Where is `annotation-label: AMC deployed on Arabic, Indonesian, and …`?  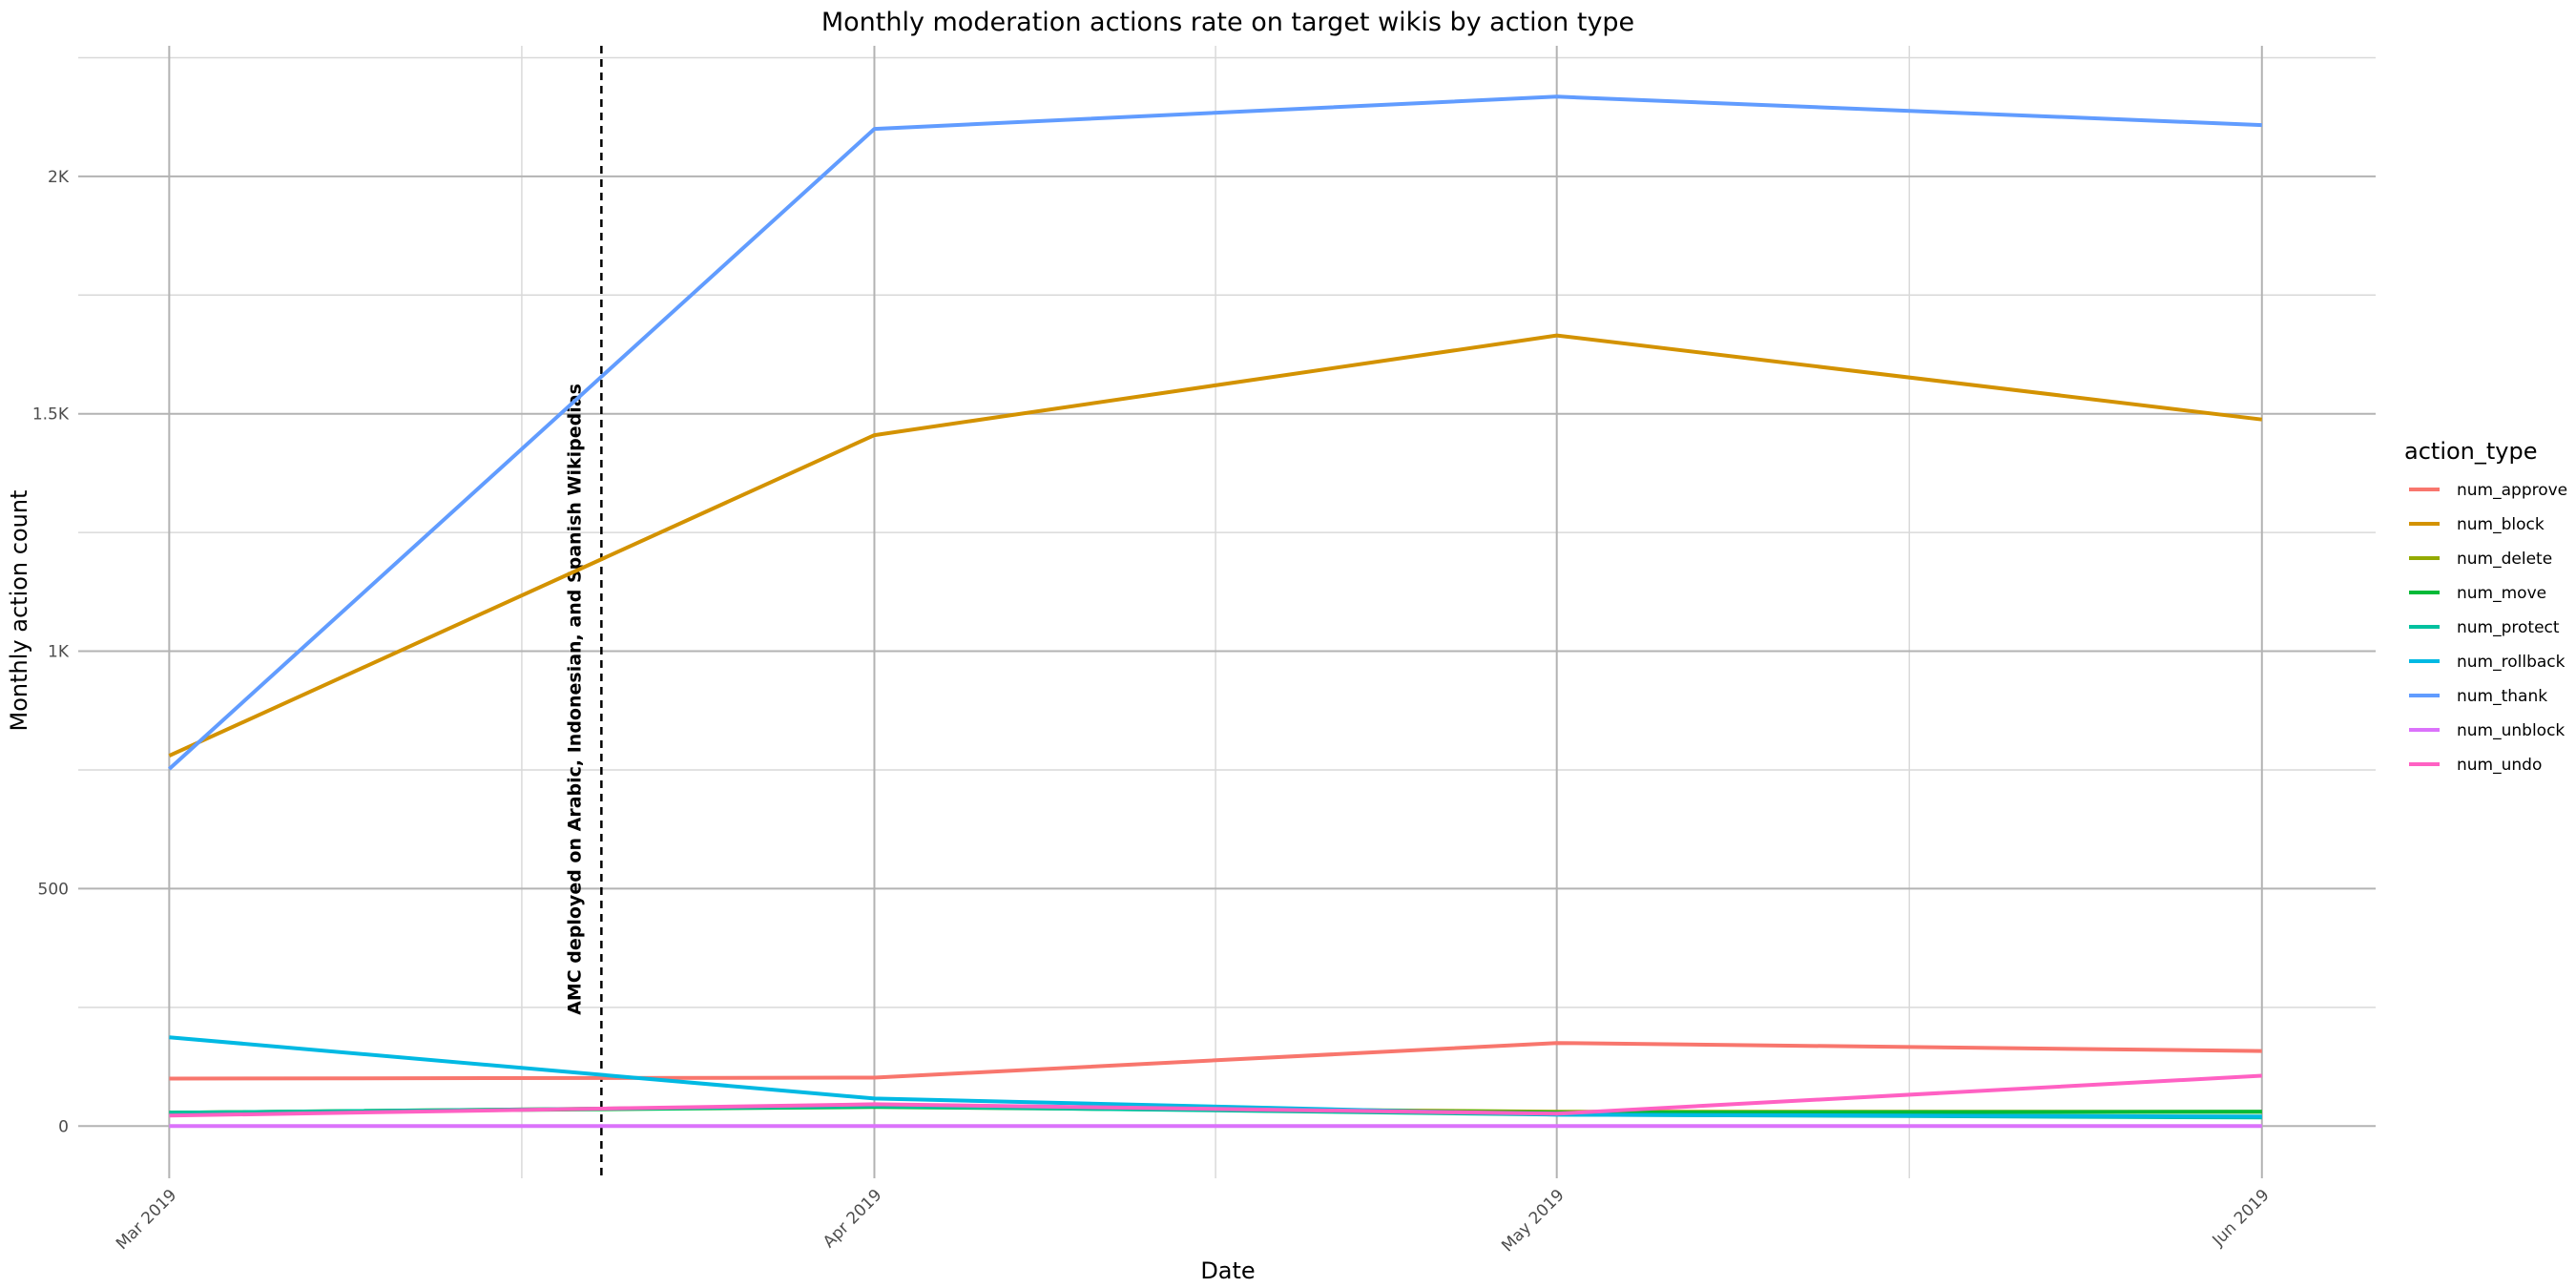 annotation-label: AMC deployed on Arabic, Indonesian, and … is located at coordinates (574, 699).